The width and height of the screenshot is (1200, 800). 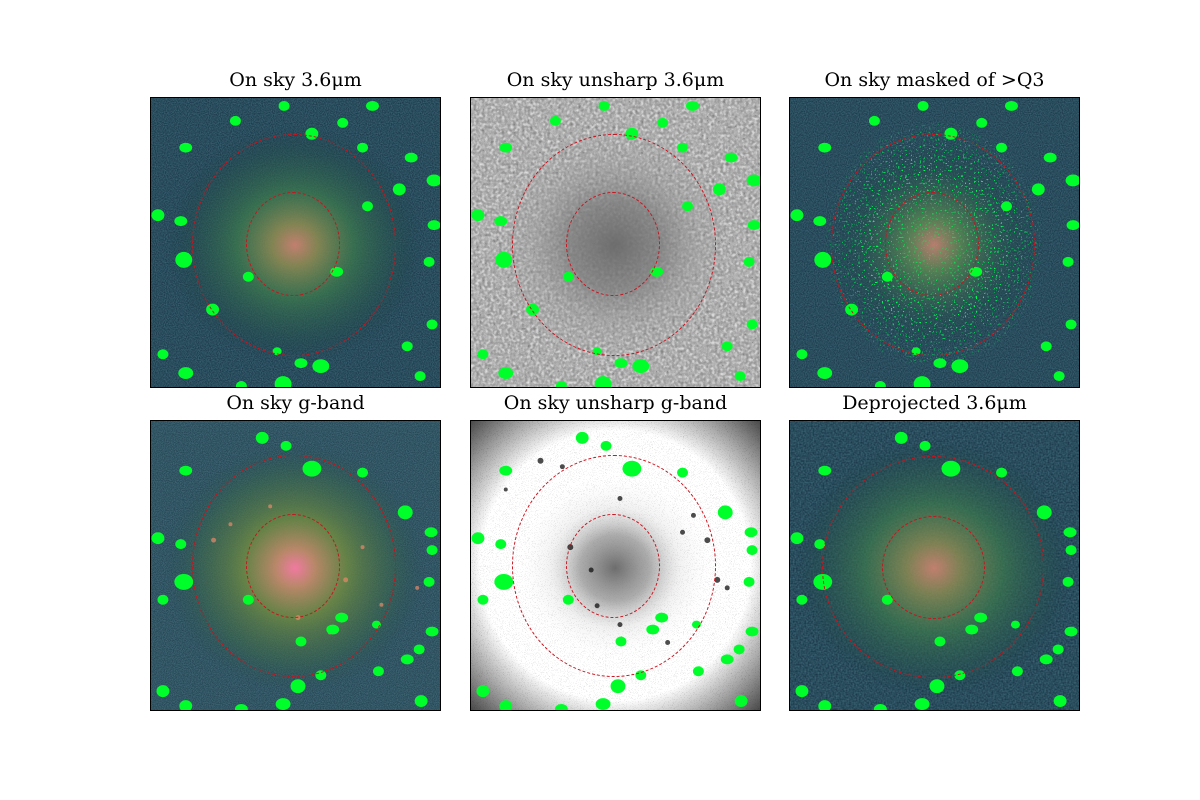 I want to click on panel-sky-3.6um: On sky 3.6μm, so click(x=295, y=228).